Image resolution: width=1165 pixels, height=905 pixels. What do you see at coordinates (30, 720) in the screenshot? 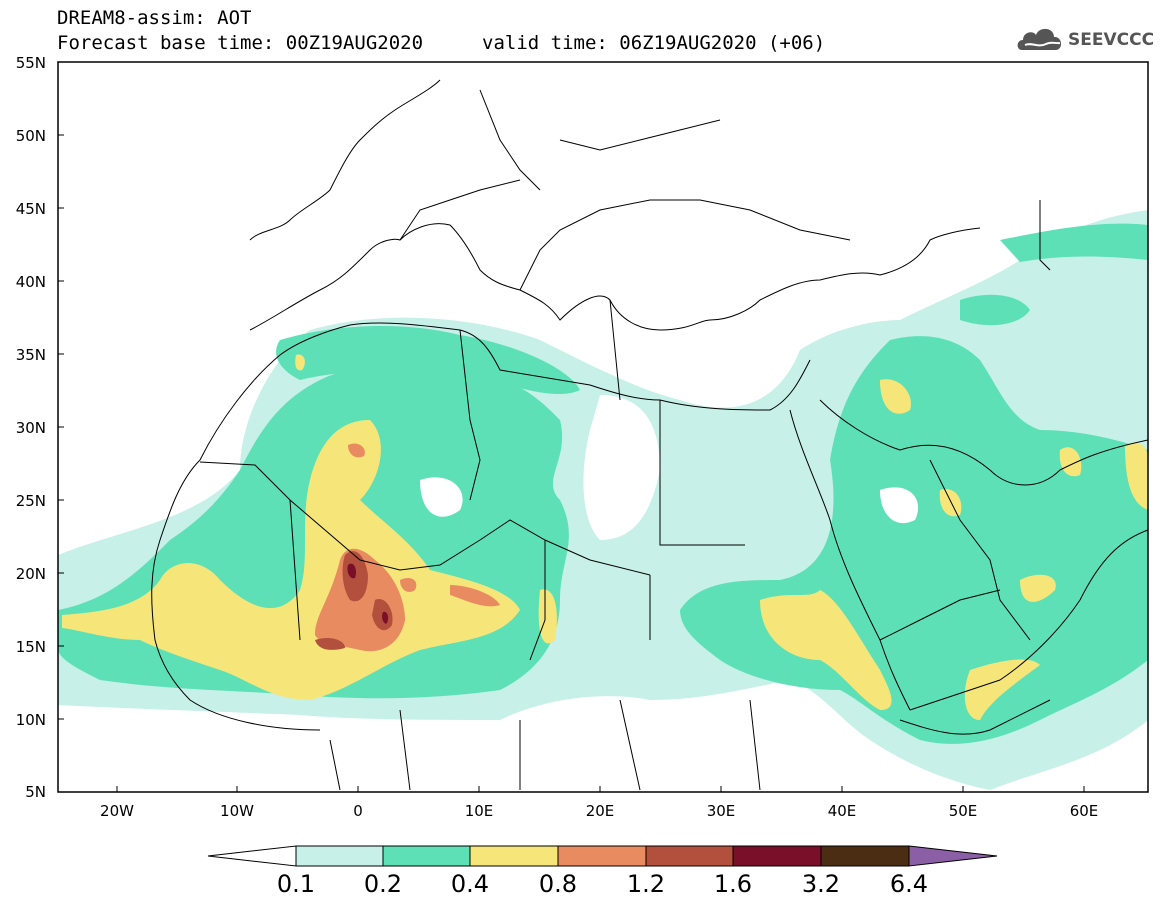
I see `lat-label: 10N` at bounding box center [30, 720].